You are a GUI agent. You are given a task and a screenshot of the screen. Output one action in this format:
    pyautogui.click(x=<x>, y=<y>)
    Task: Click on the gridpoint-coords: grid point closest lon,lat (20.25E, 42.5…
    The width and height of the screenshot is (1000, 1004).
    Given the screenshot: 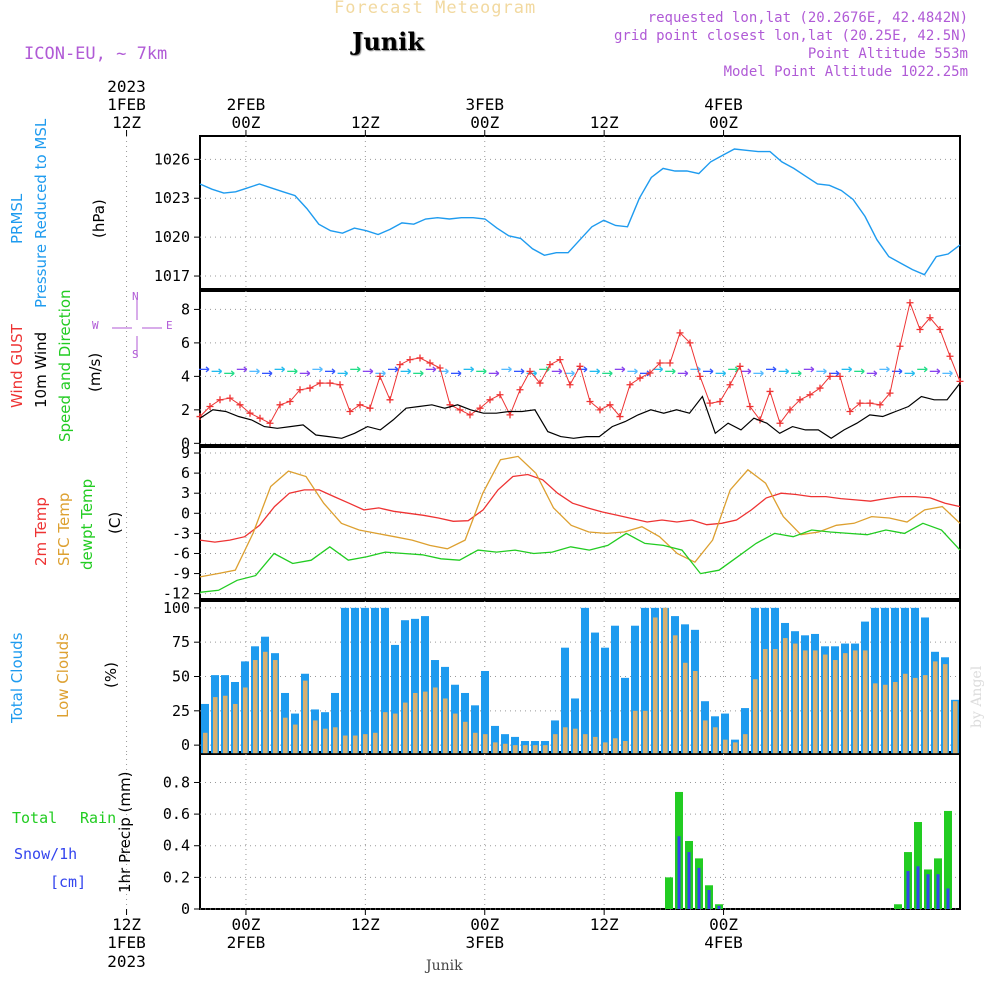 What is the action you would take?
    pyautogui.click(x=790, y=36)
    